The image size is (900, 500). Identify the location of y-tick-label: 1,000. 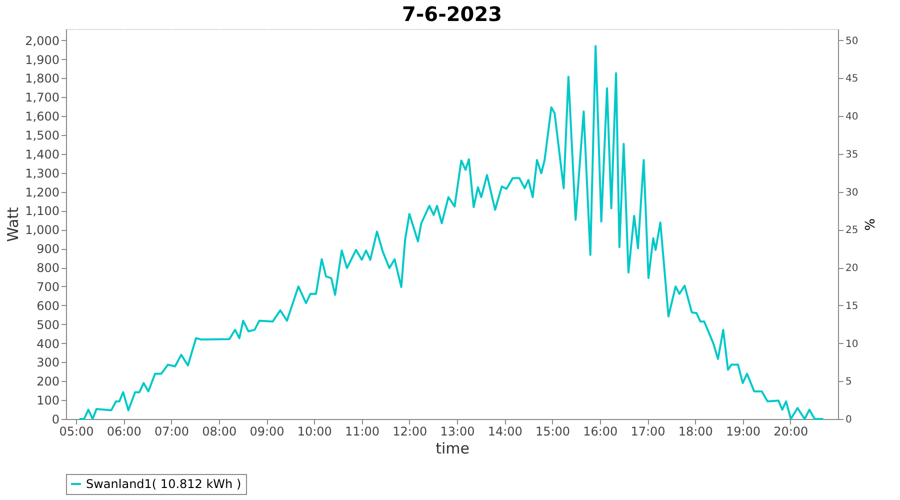
(42, 230).